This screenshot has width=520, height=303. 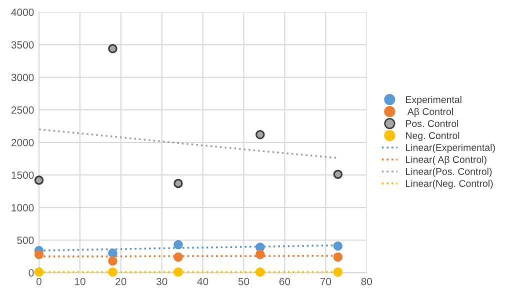 I want to click on y-tick-label: 4000, so click(x=22, y=12).